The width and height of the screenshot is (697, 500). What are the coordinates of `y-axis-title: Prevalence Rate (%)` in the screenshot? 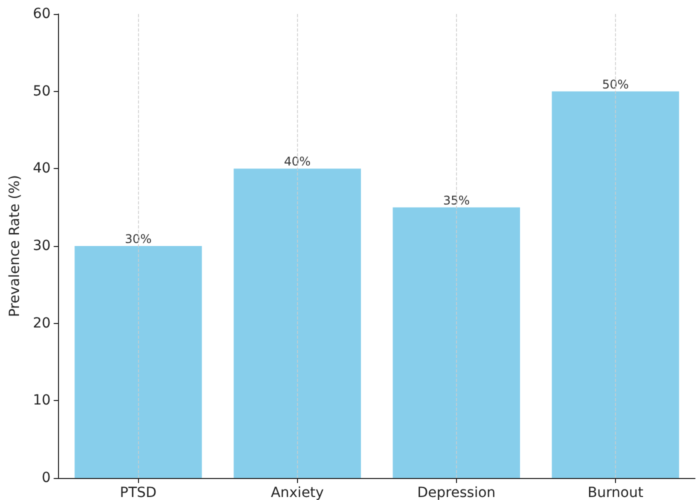 It's located at (15, 246).